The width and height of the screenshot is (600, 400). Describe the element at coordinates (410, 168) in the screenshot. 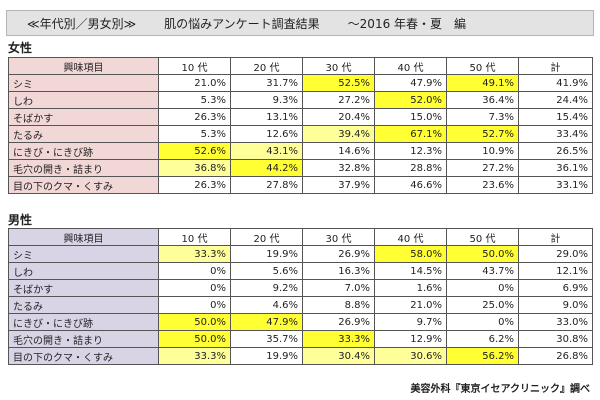

I see `value-cell: 28.8%` at that location.